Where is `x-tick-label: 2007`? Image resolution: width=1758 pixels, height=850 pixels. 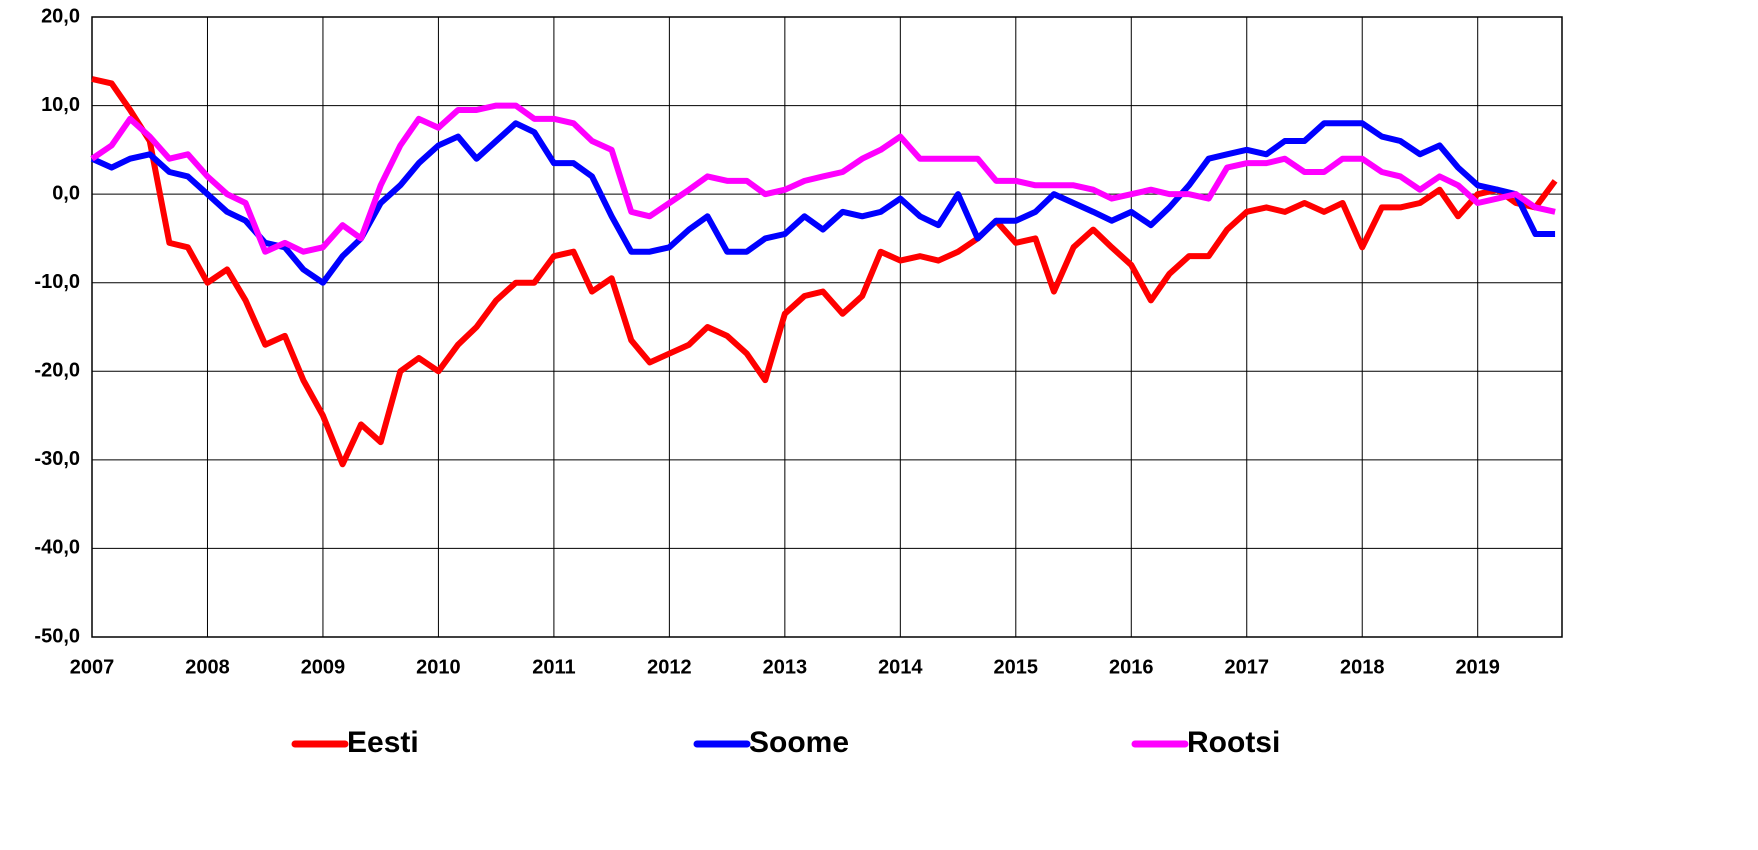 x-tick-label: 2007 is located at coordinates (92, 667).